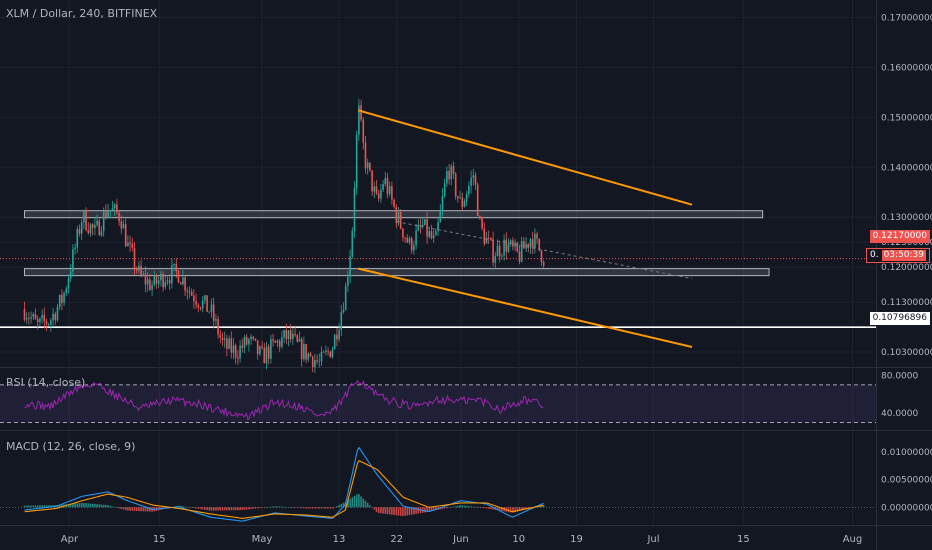  I want to click on price-axis-label: 0.12000000, so click(906, 268).